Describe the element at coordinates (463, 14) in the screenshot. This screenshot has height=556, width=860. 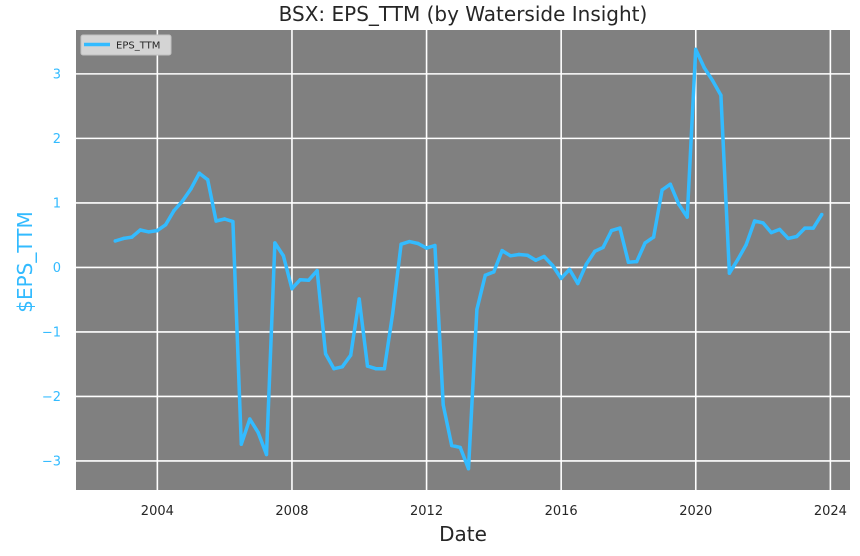
I see `chart-title: BSX: EPS_TTM (by Waterside Insight)` at that location.